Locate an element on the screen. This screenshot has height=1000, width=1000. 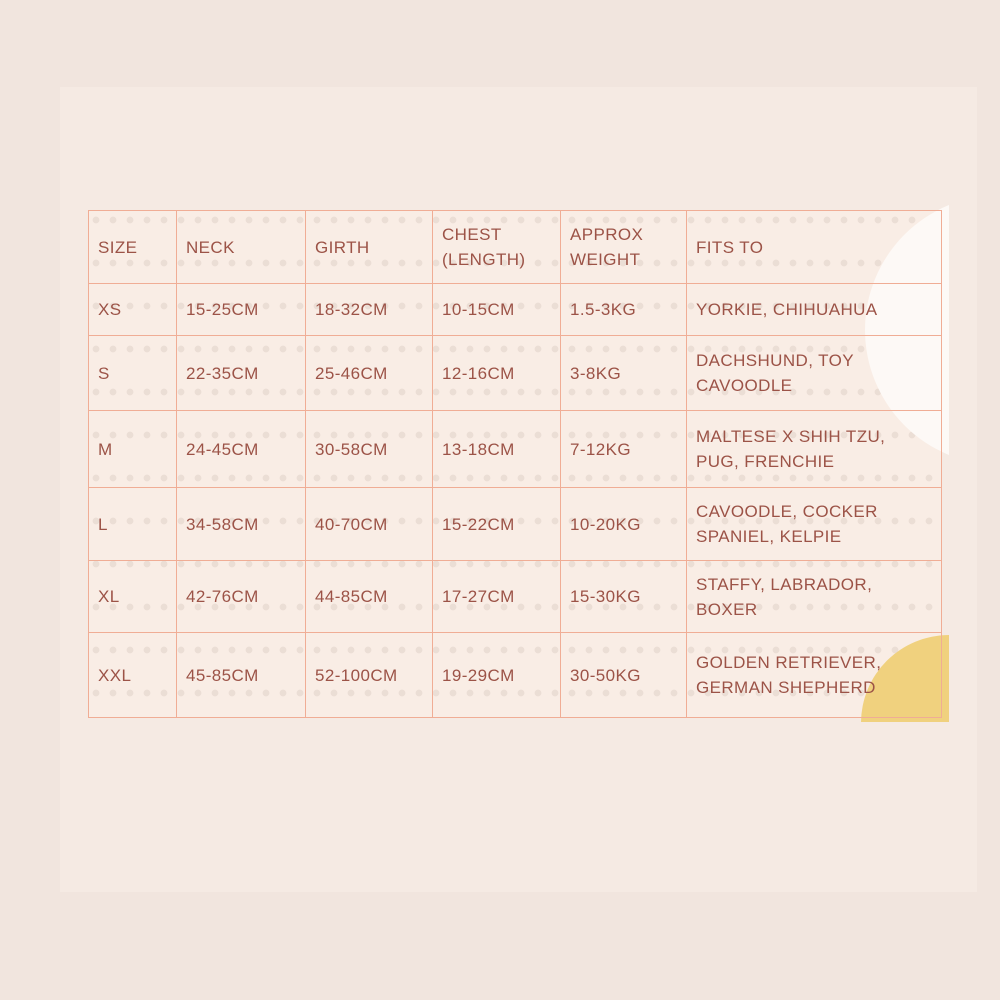
cell-weight-m: 7-12KG is located at coordinates (624, 449).